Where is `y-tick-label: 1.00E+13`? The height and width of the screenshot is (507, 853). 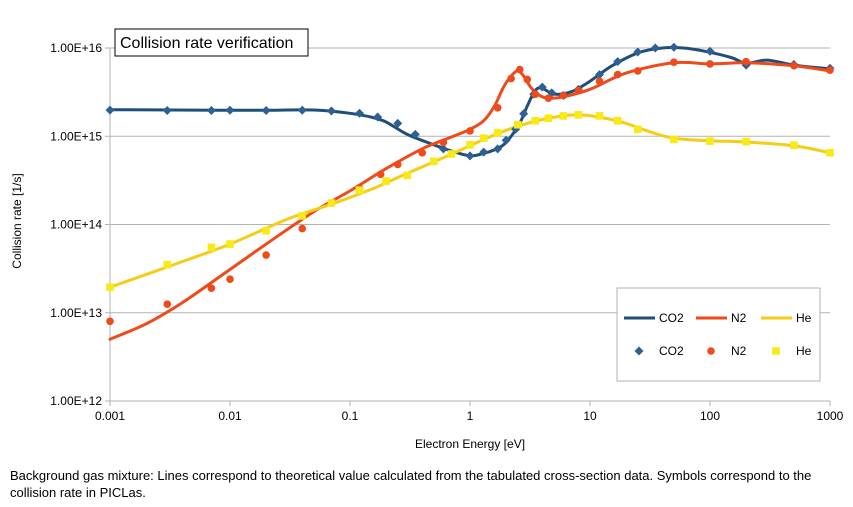
y-tick-label: 1.00E+13 is located at coordinates (76, 313).